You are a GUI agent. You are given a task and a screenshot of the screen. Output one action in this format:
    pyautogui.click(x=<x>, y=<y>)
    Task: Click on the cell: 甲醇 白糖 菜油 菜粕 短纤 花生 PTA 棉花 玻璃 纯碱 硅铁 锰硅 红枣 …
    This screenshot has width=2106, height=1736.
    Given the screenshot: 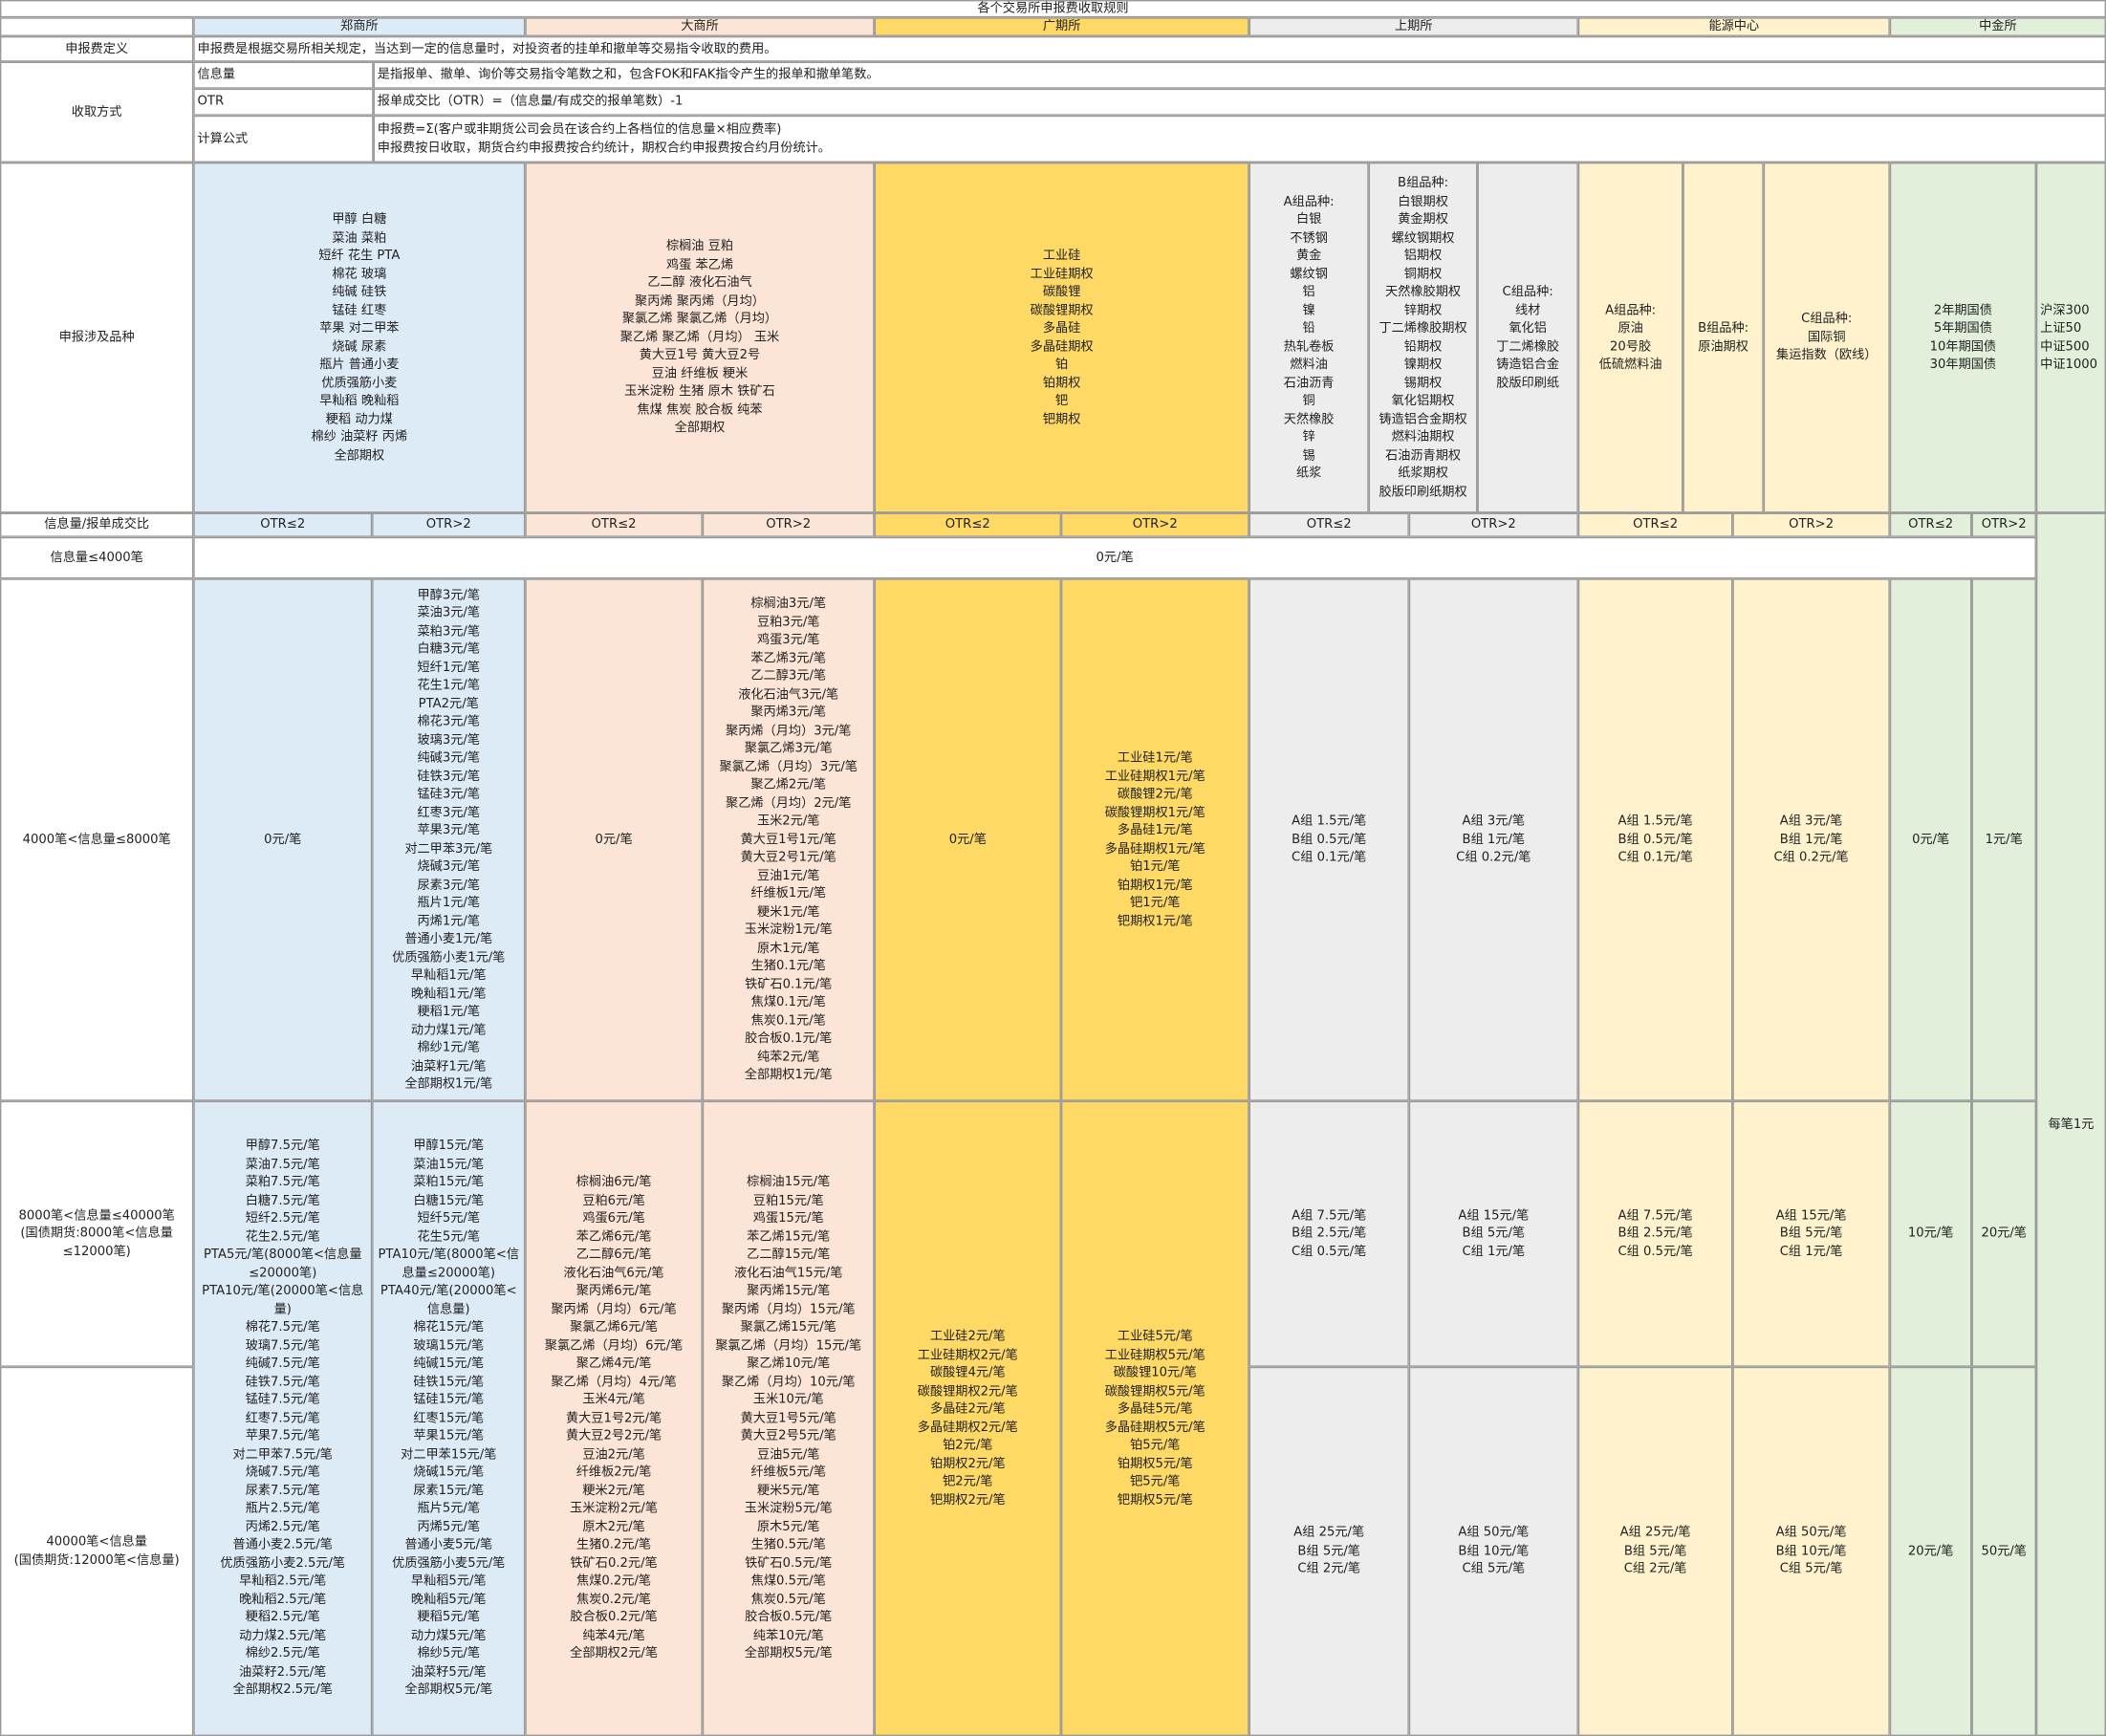 What is the action you would take?
    pyautogui.click(x=359, y=337)
    